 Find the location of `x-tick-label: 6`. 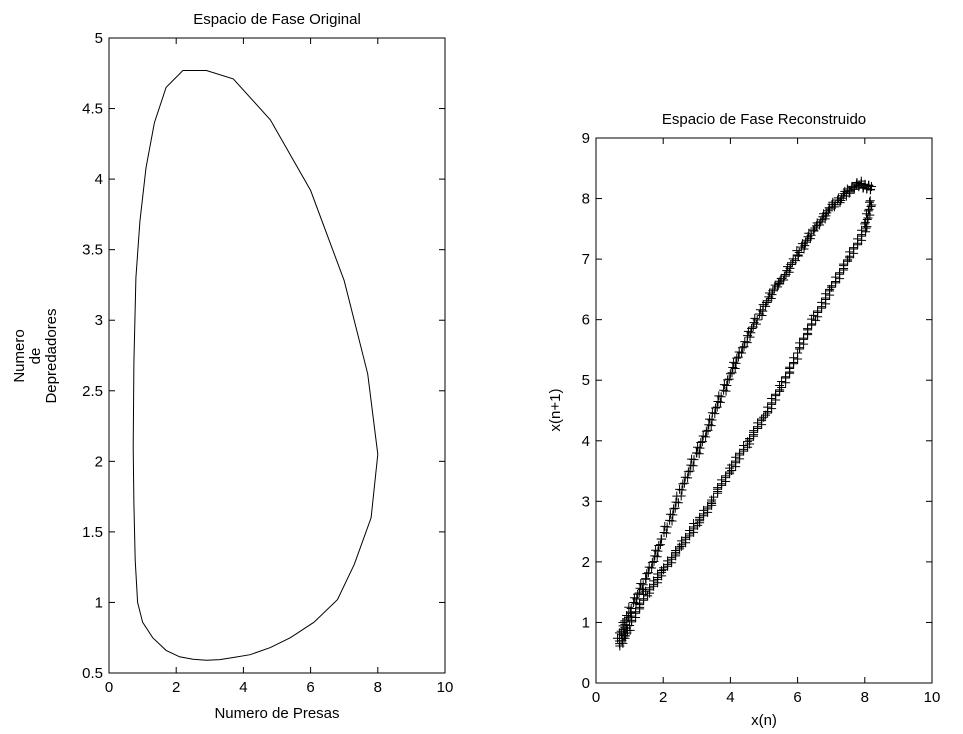

x-tick-label: 6 is located at coordinates (797, 697).